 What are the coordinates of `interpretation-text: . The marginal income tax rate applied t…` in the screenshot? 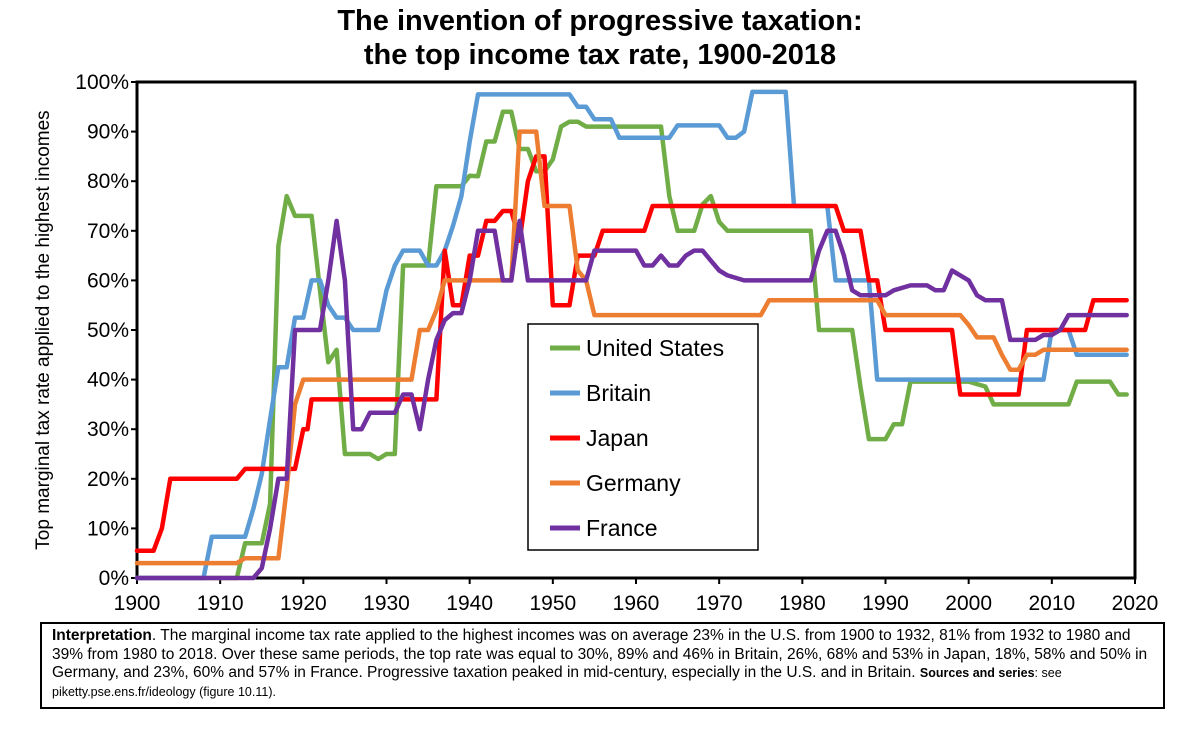 It's located at (600, 654).